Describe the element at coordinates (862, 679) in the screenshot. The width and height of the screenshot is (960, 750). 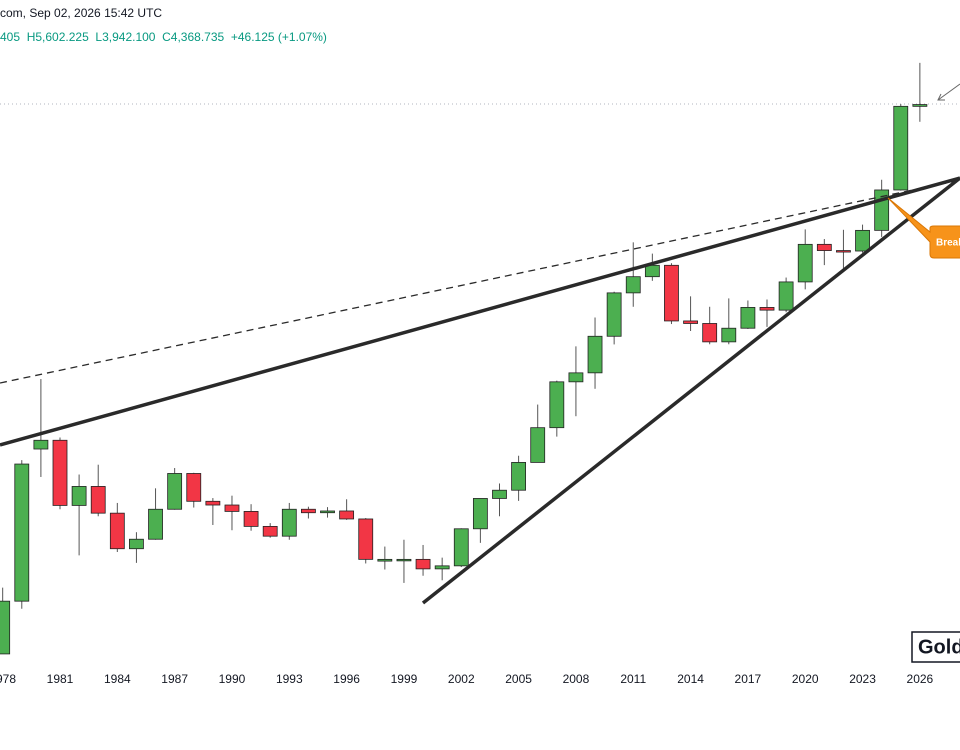
I see `x-tick-label: 2023` at that location.